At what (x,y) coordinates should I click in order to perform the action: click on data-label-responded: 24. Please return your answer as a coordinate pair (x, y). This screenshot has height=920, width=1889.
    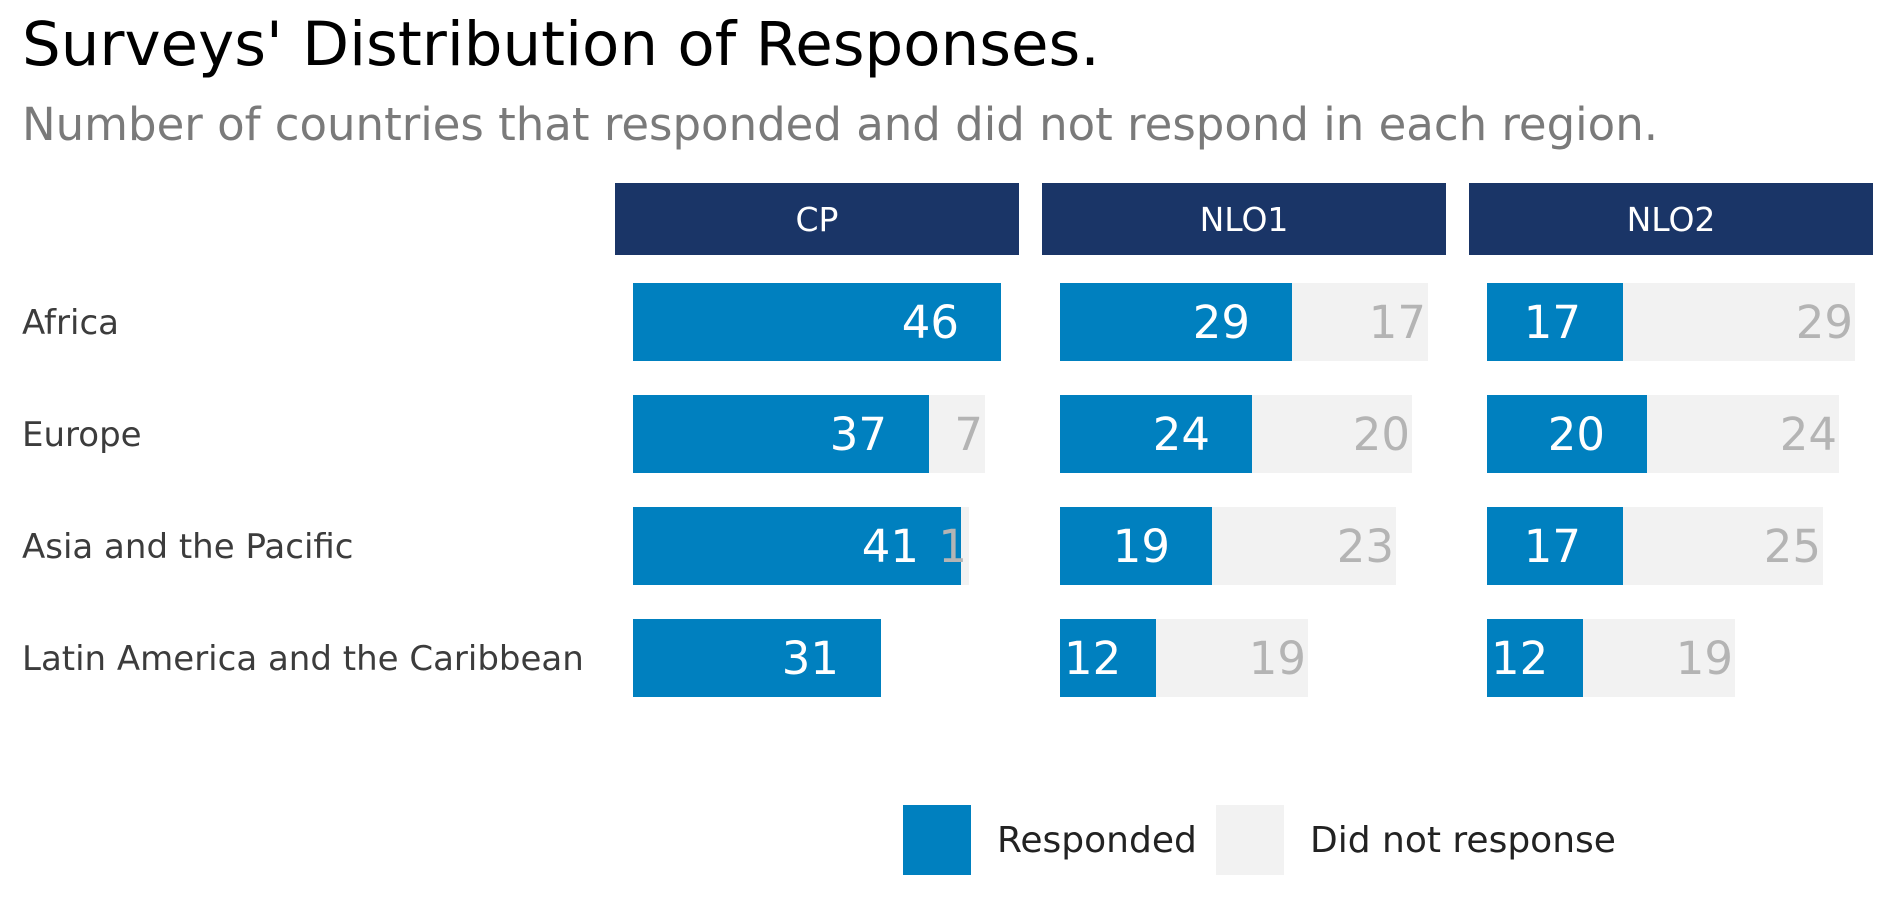
    Looking at the image, I should click on (1181, 434).